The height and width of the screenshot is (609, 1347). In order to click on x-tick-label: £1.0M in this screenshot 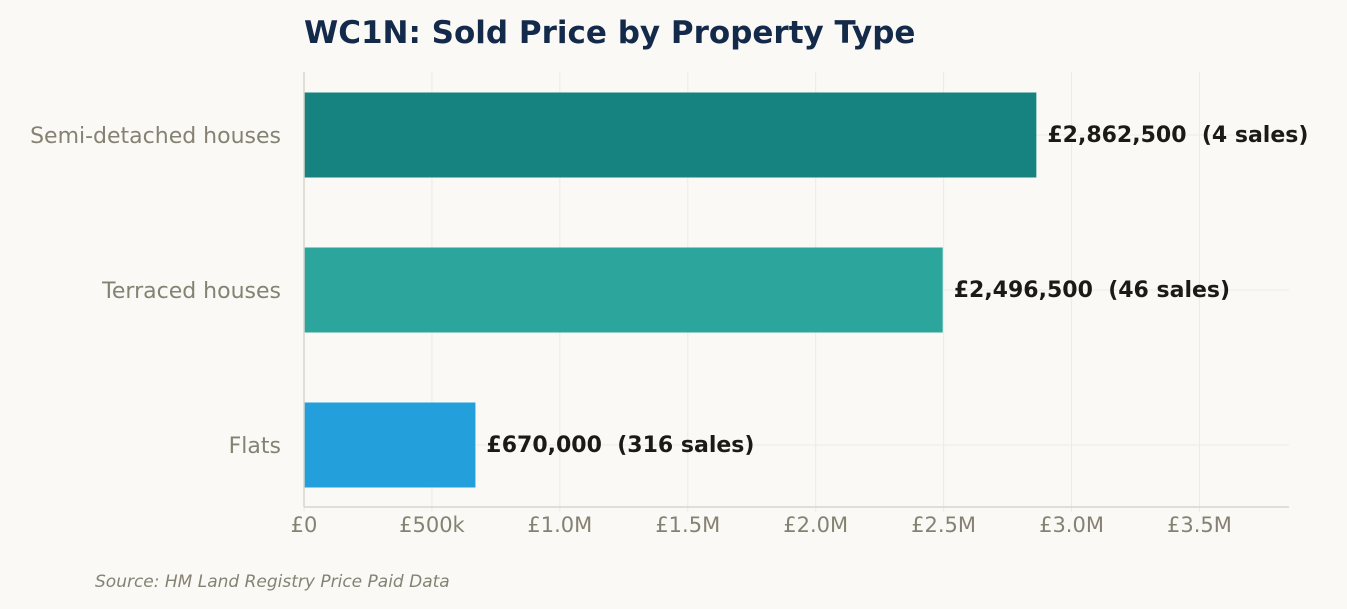, I will do `click(559, 525)`.